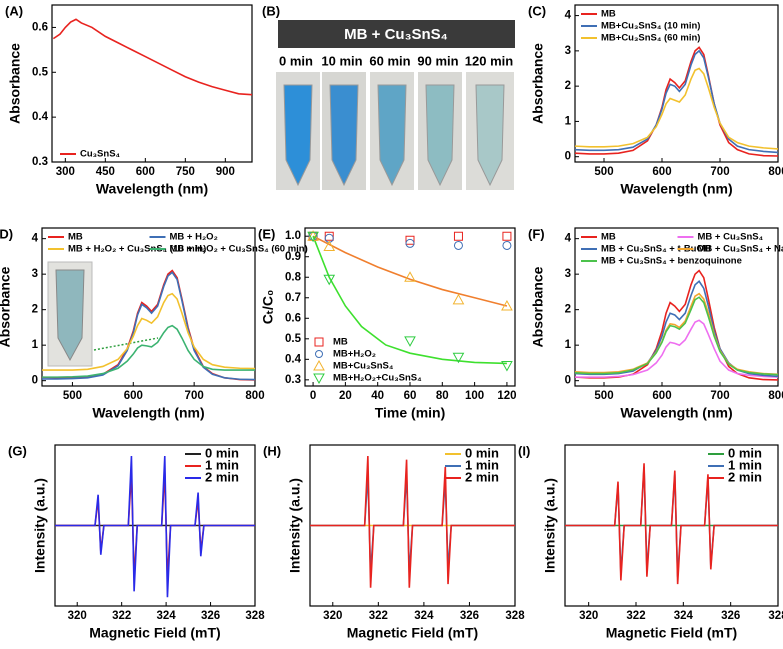 Image resolution: width=783 pixels, height=649 pixels. I want to click on x-tick-label: 0, so click(313, 396).